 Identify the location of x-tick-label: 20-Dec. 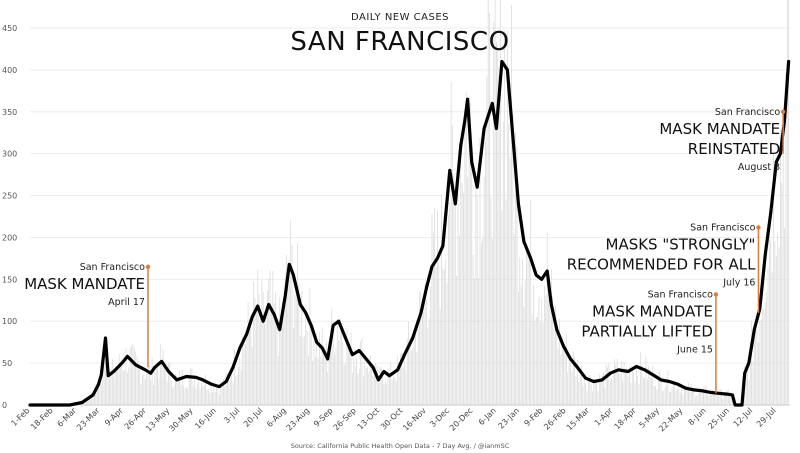
(461, 419).